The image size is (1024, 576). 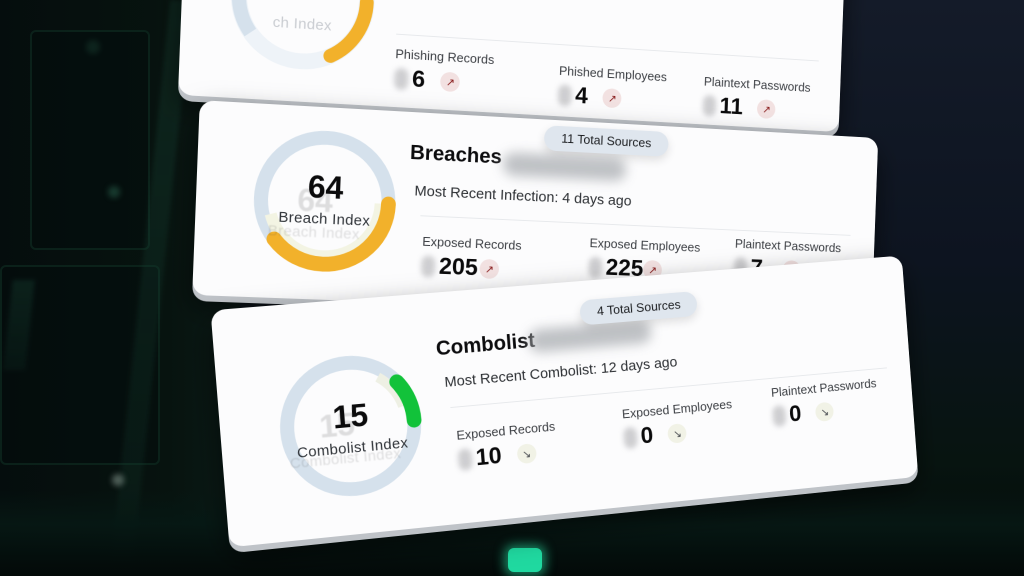 I want to click on status-led-glow, so click(x=525, y=560).